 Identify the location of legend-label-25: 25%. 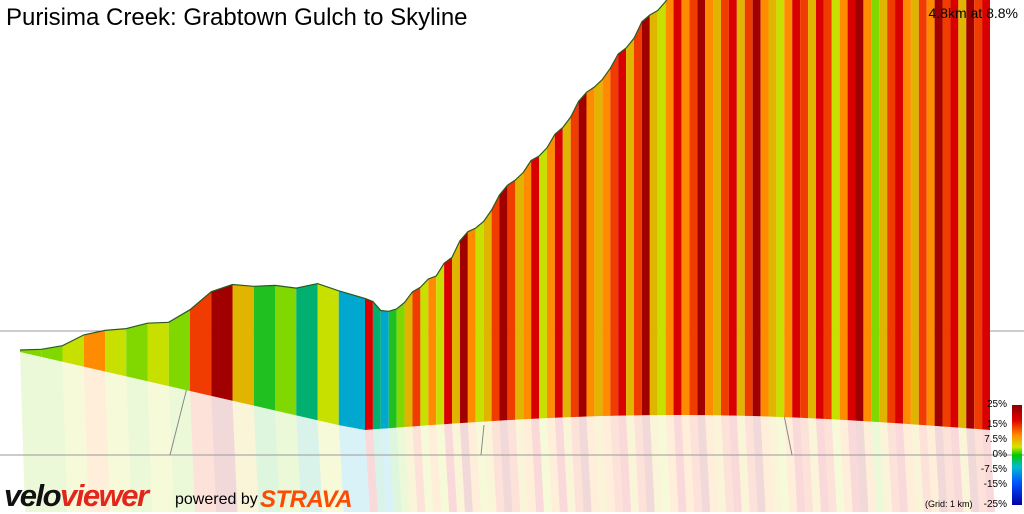
(996, 404).